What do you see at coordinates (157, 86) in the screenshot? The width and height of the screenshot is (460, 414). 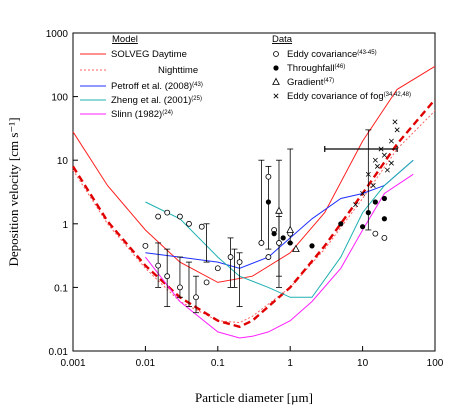 I see `legend-label-model-0: Petroff et al. (2008)(43)` at bounding box center [157, 86].